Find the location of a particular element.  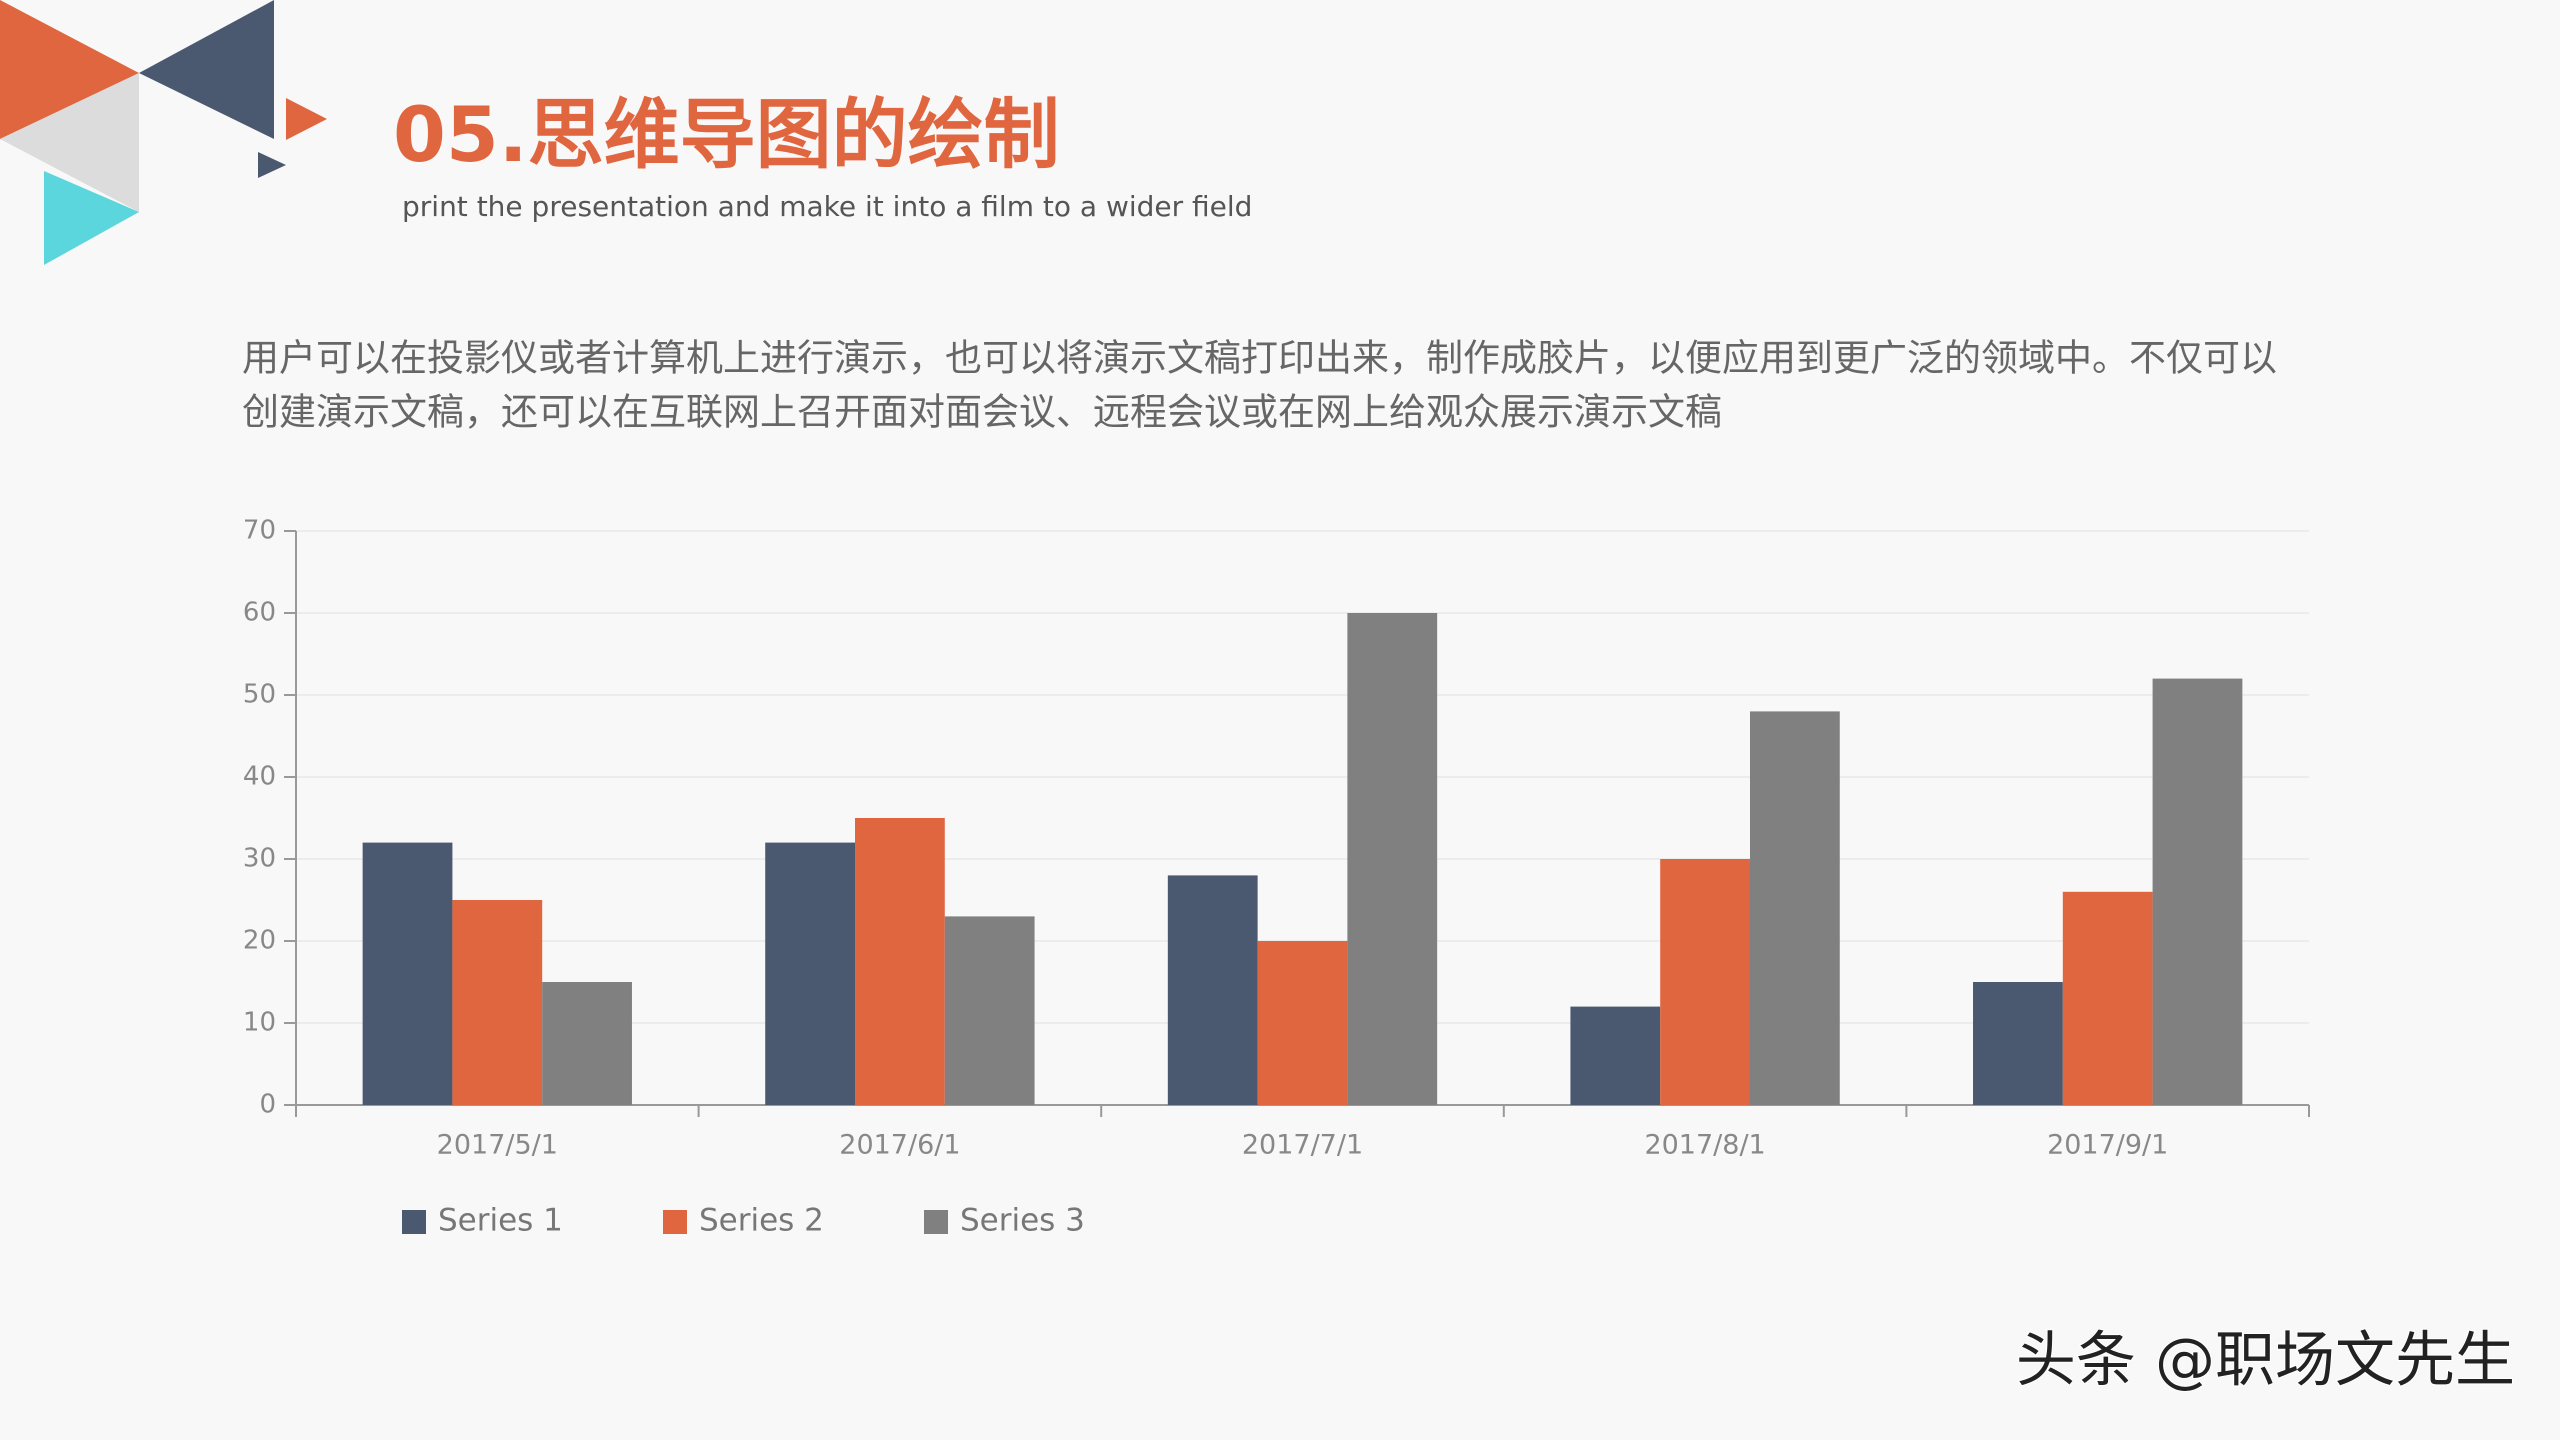

legend-label: Series 3 is located at coordinates (1022, 1221).